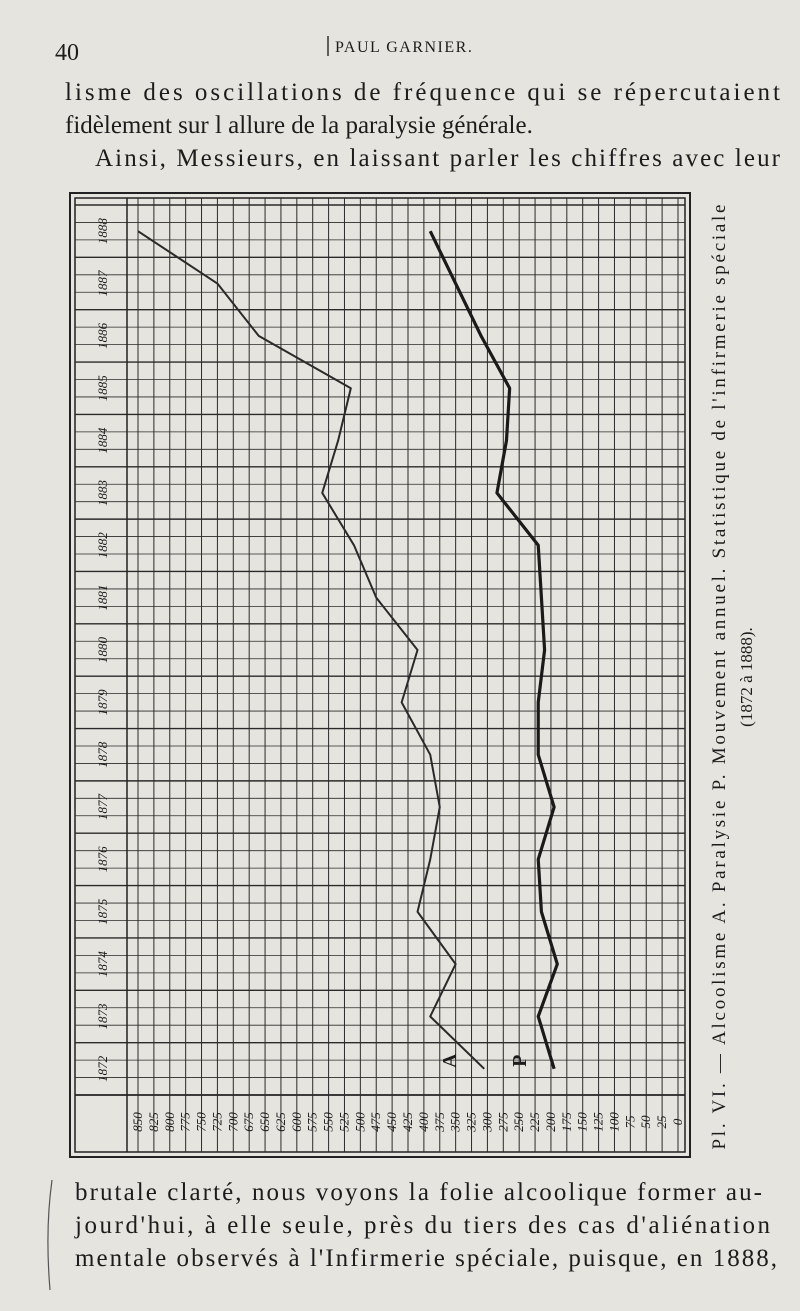 Image resolution: width=800 pixels, height=1311 pixels. I want to click on x-tick-label: 50, so click(645, 1122).